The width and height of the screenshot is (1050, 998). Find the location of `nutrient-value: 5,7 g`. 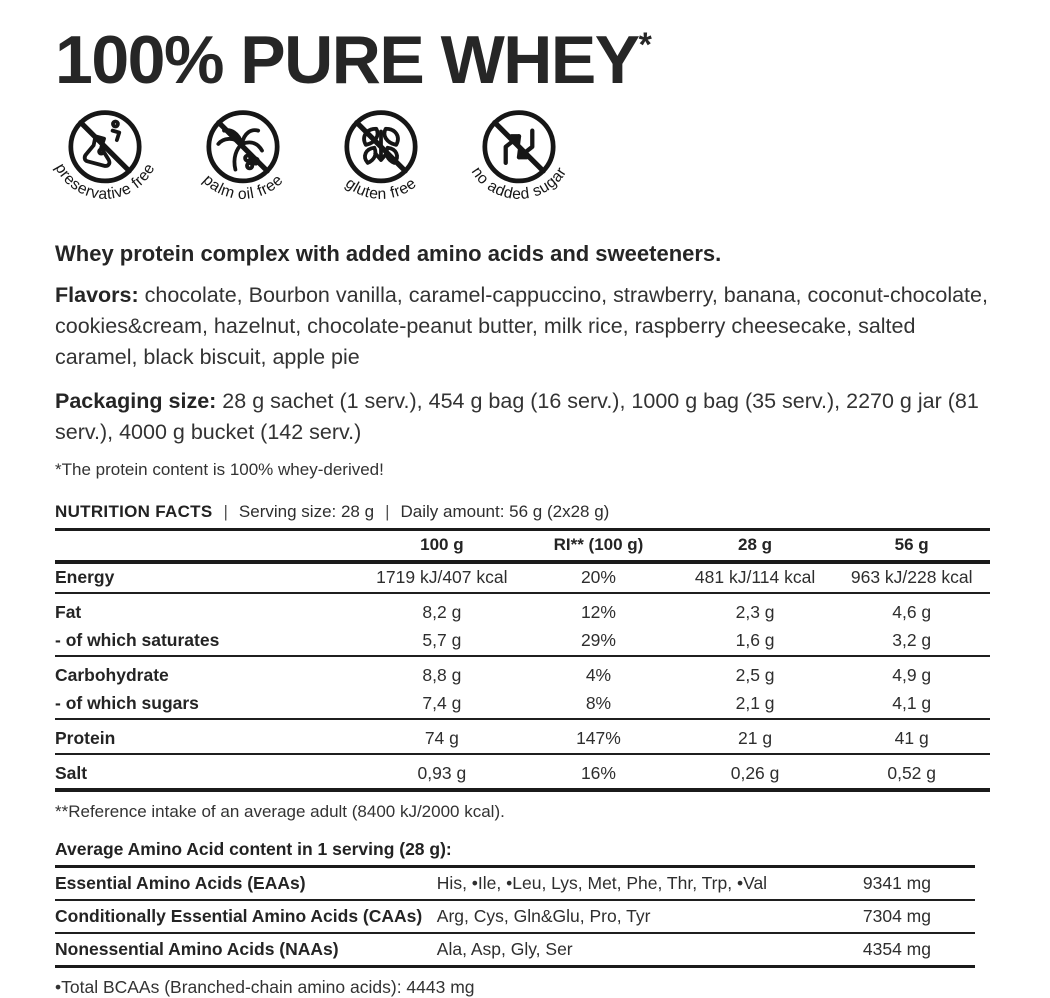

nutrient-value: 5,7 g is located at coordinates (442, 642).